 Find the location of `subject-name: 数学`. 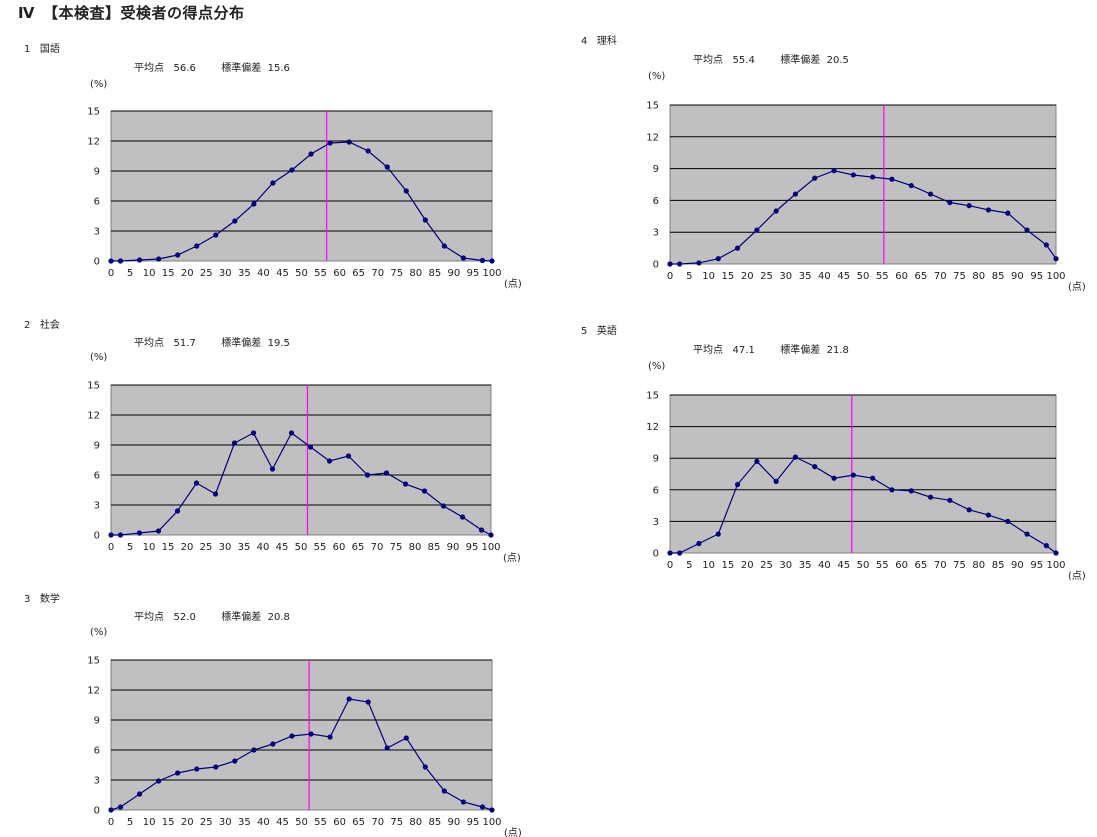

subject-name: 数学 is located at coordinates (49, 599).